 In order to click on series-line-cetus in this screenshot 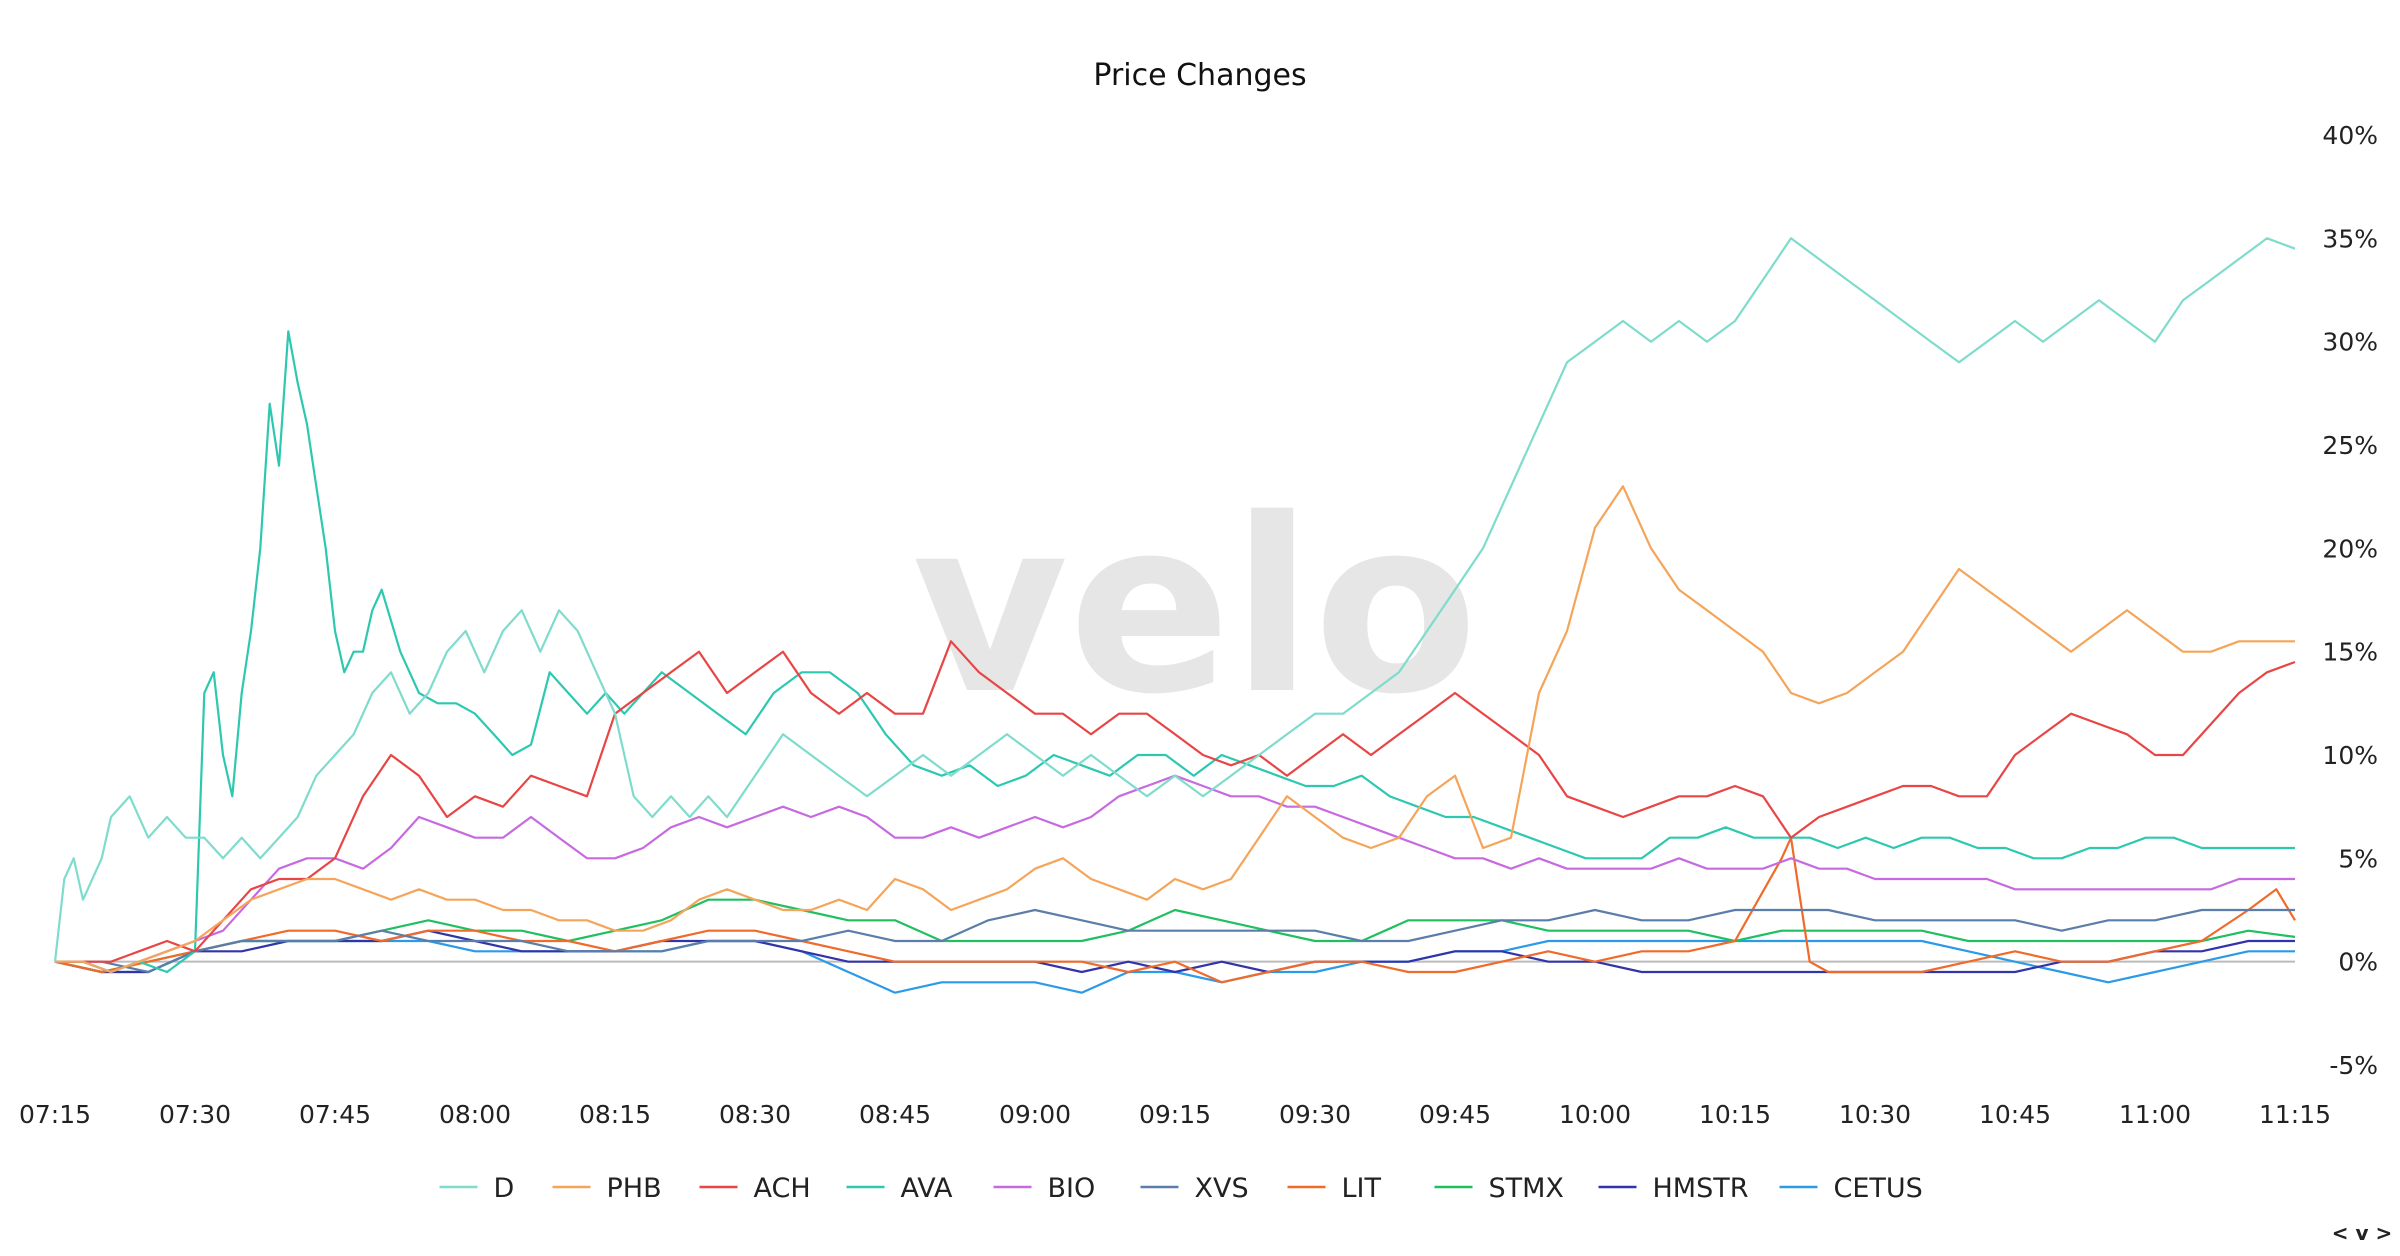, I will do `click(1174, 966)`.